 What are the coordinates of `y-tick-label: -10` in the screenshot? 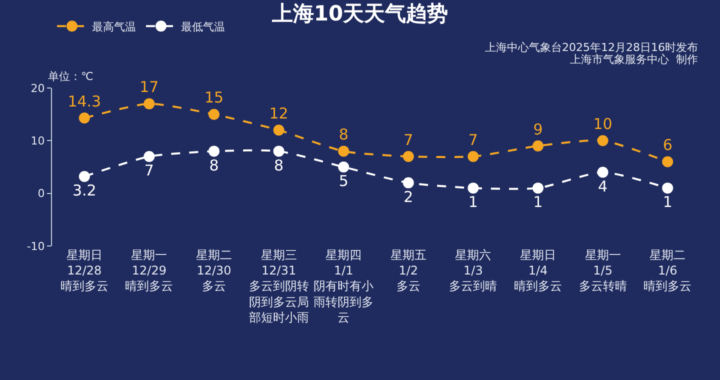 It's located at (35, 246).